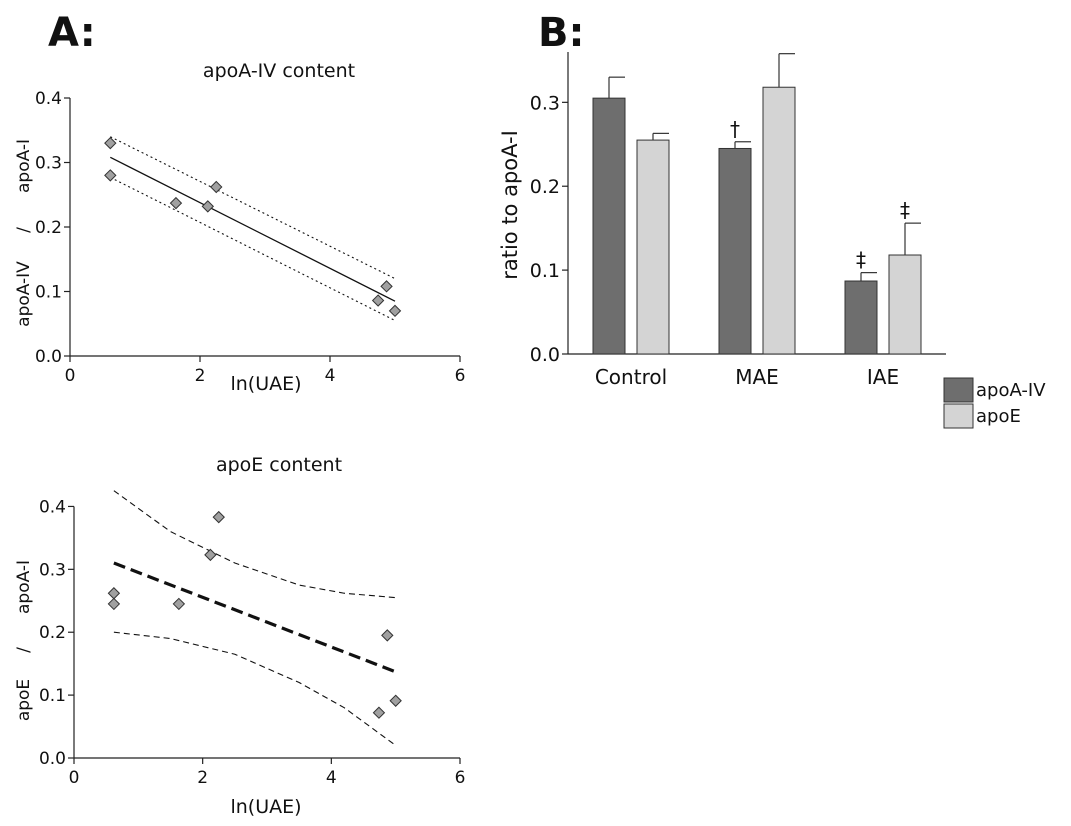 The height and width of the screenshot is (826, 1071). I want to click on legend-label-apoe: apoE, so click(998, 416).